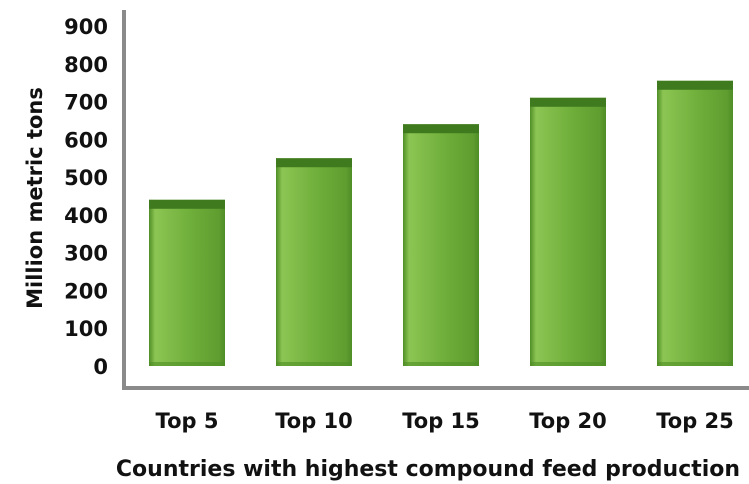  I want to click on x-tick-label: Top 20, so click(568, 421).